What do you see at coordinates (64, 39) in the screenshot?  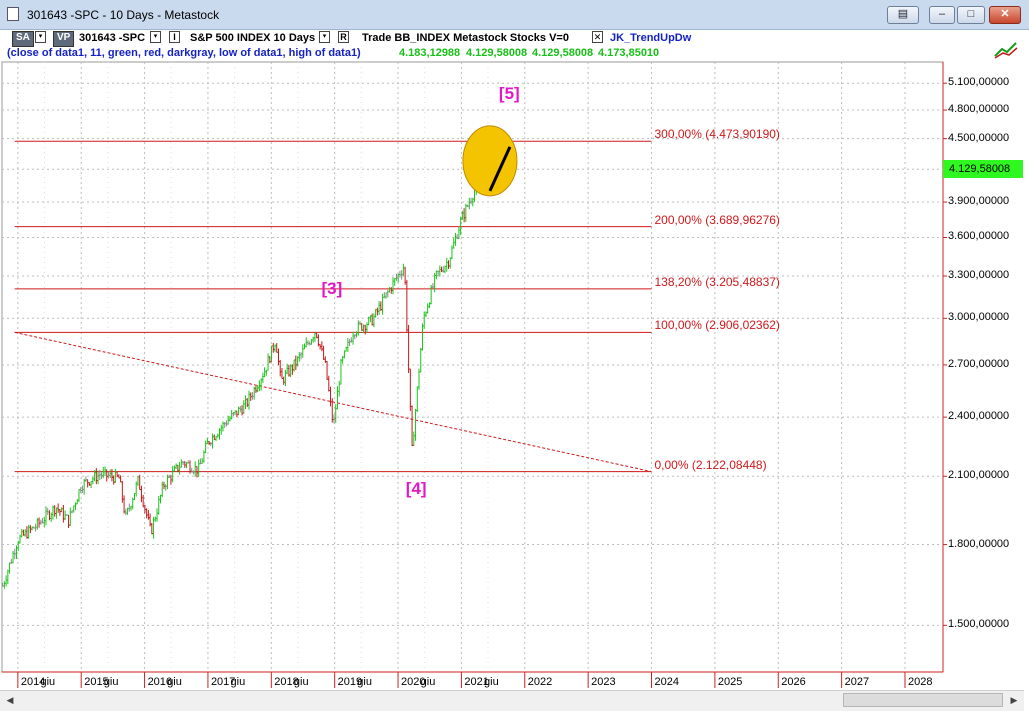 I see `vp-button: VP` at bounding box center [64, 39].